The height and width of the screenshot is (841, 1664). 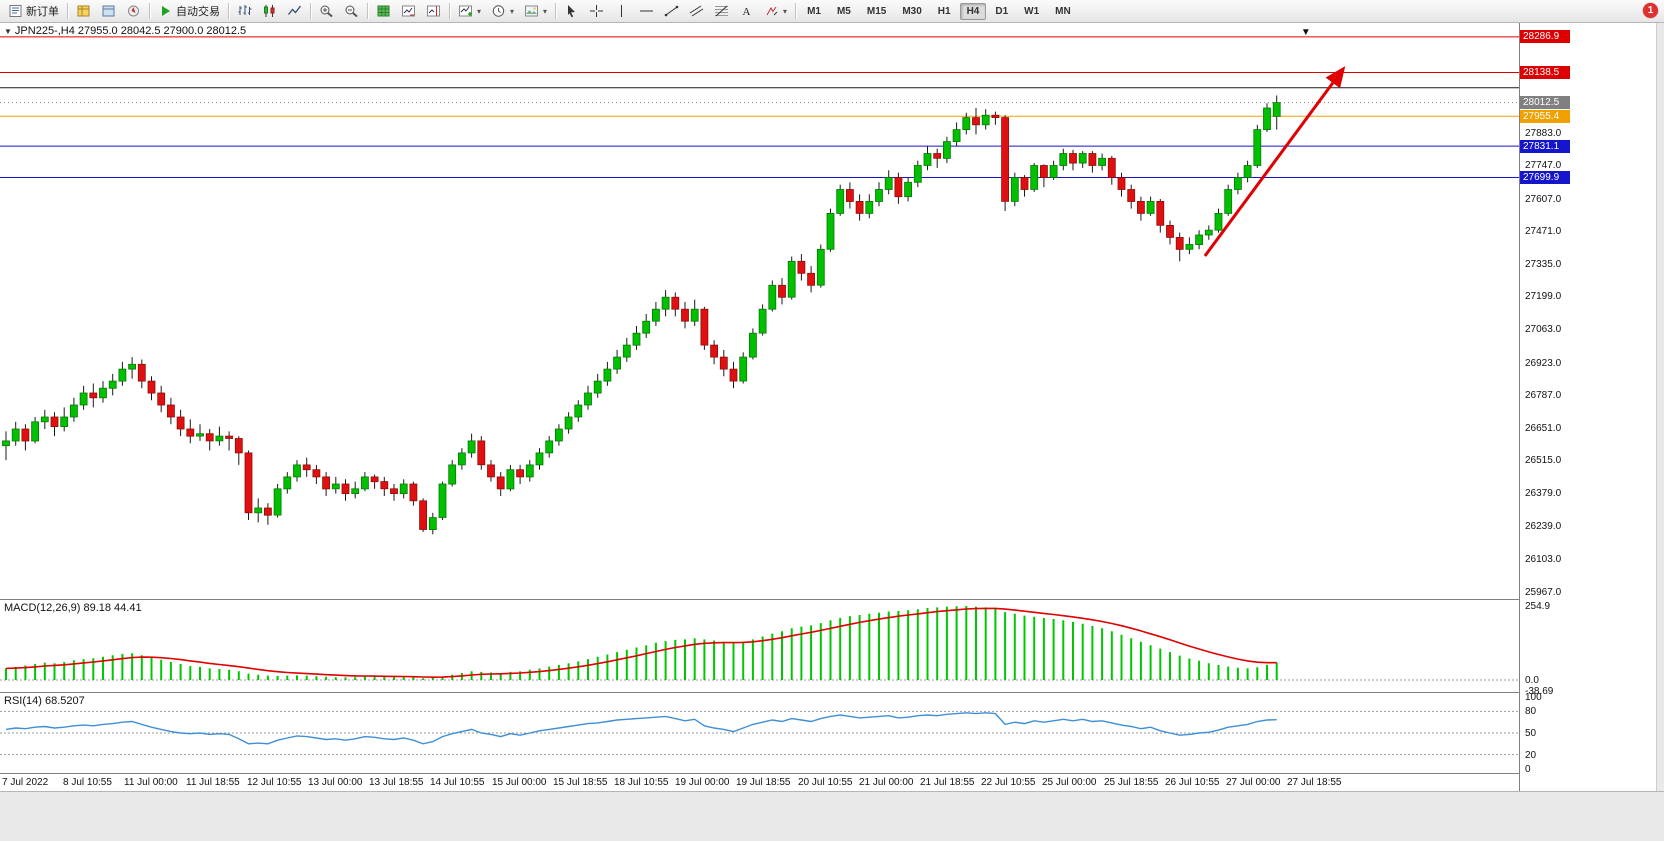 I want to click on time-axis-label: 18 Jul 10:55, so click(x=641, y=782).